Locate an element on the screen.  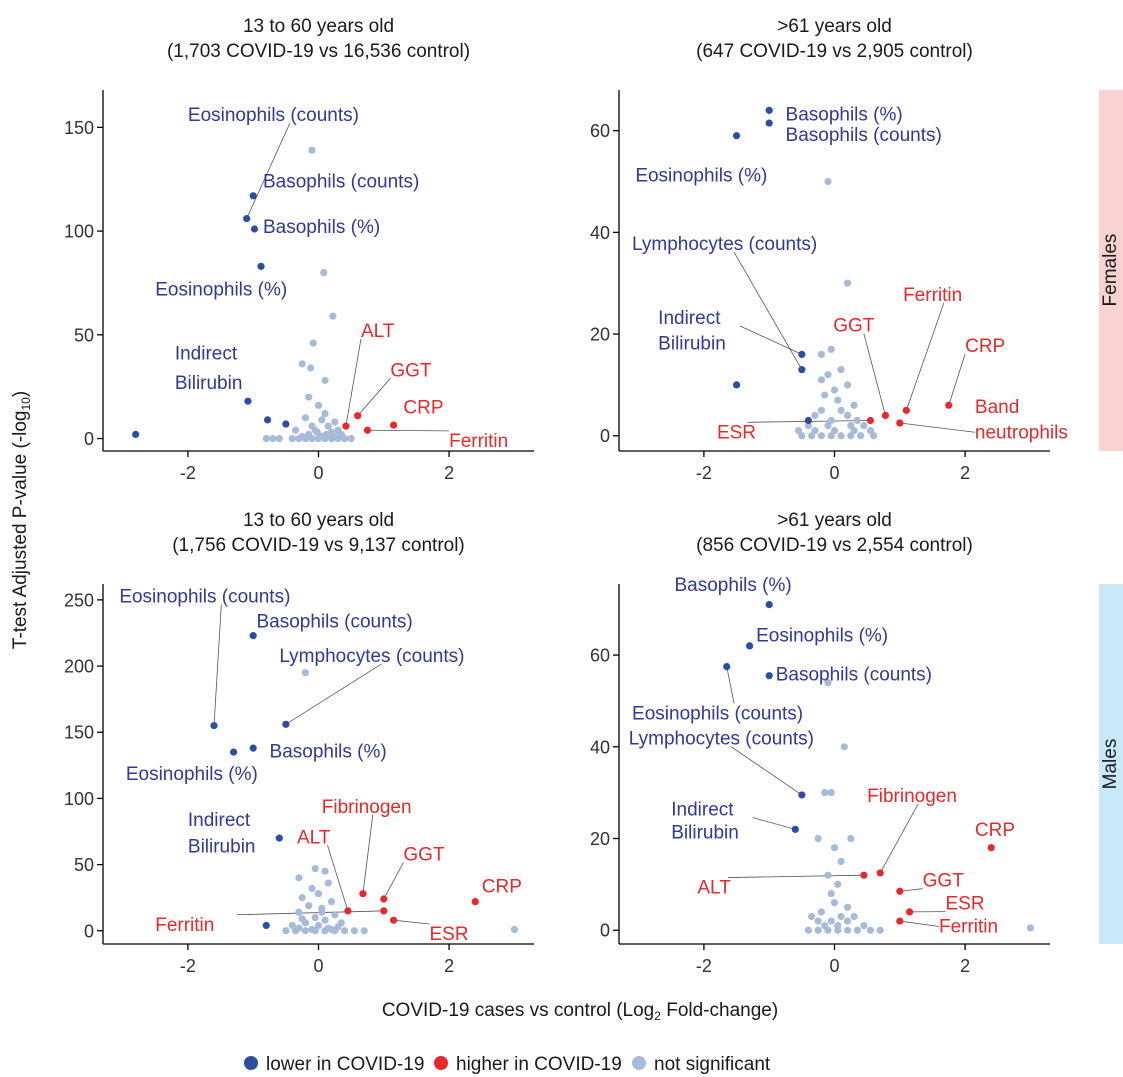
legend-label-lower: lower in COVID-19 is located at coordinates (345, 1064).